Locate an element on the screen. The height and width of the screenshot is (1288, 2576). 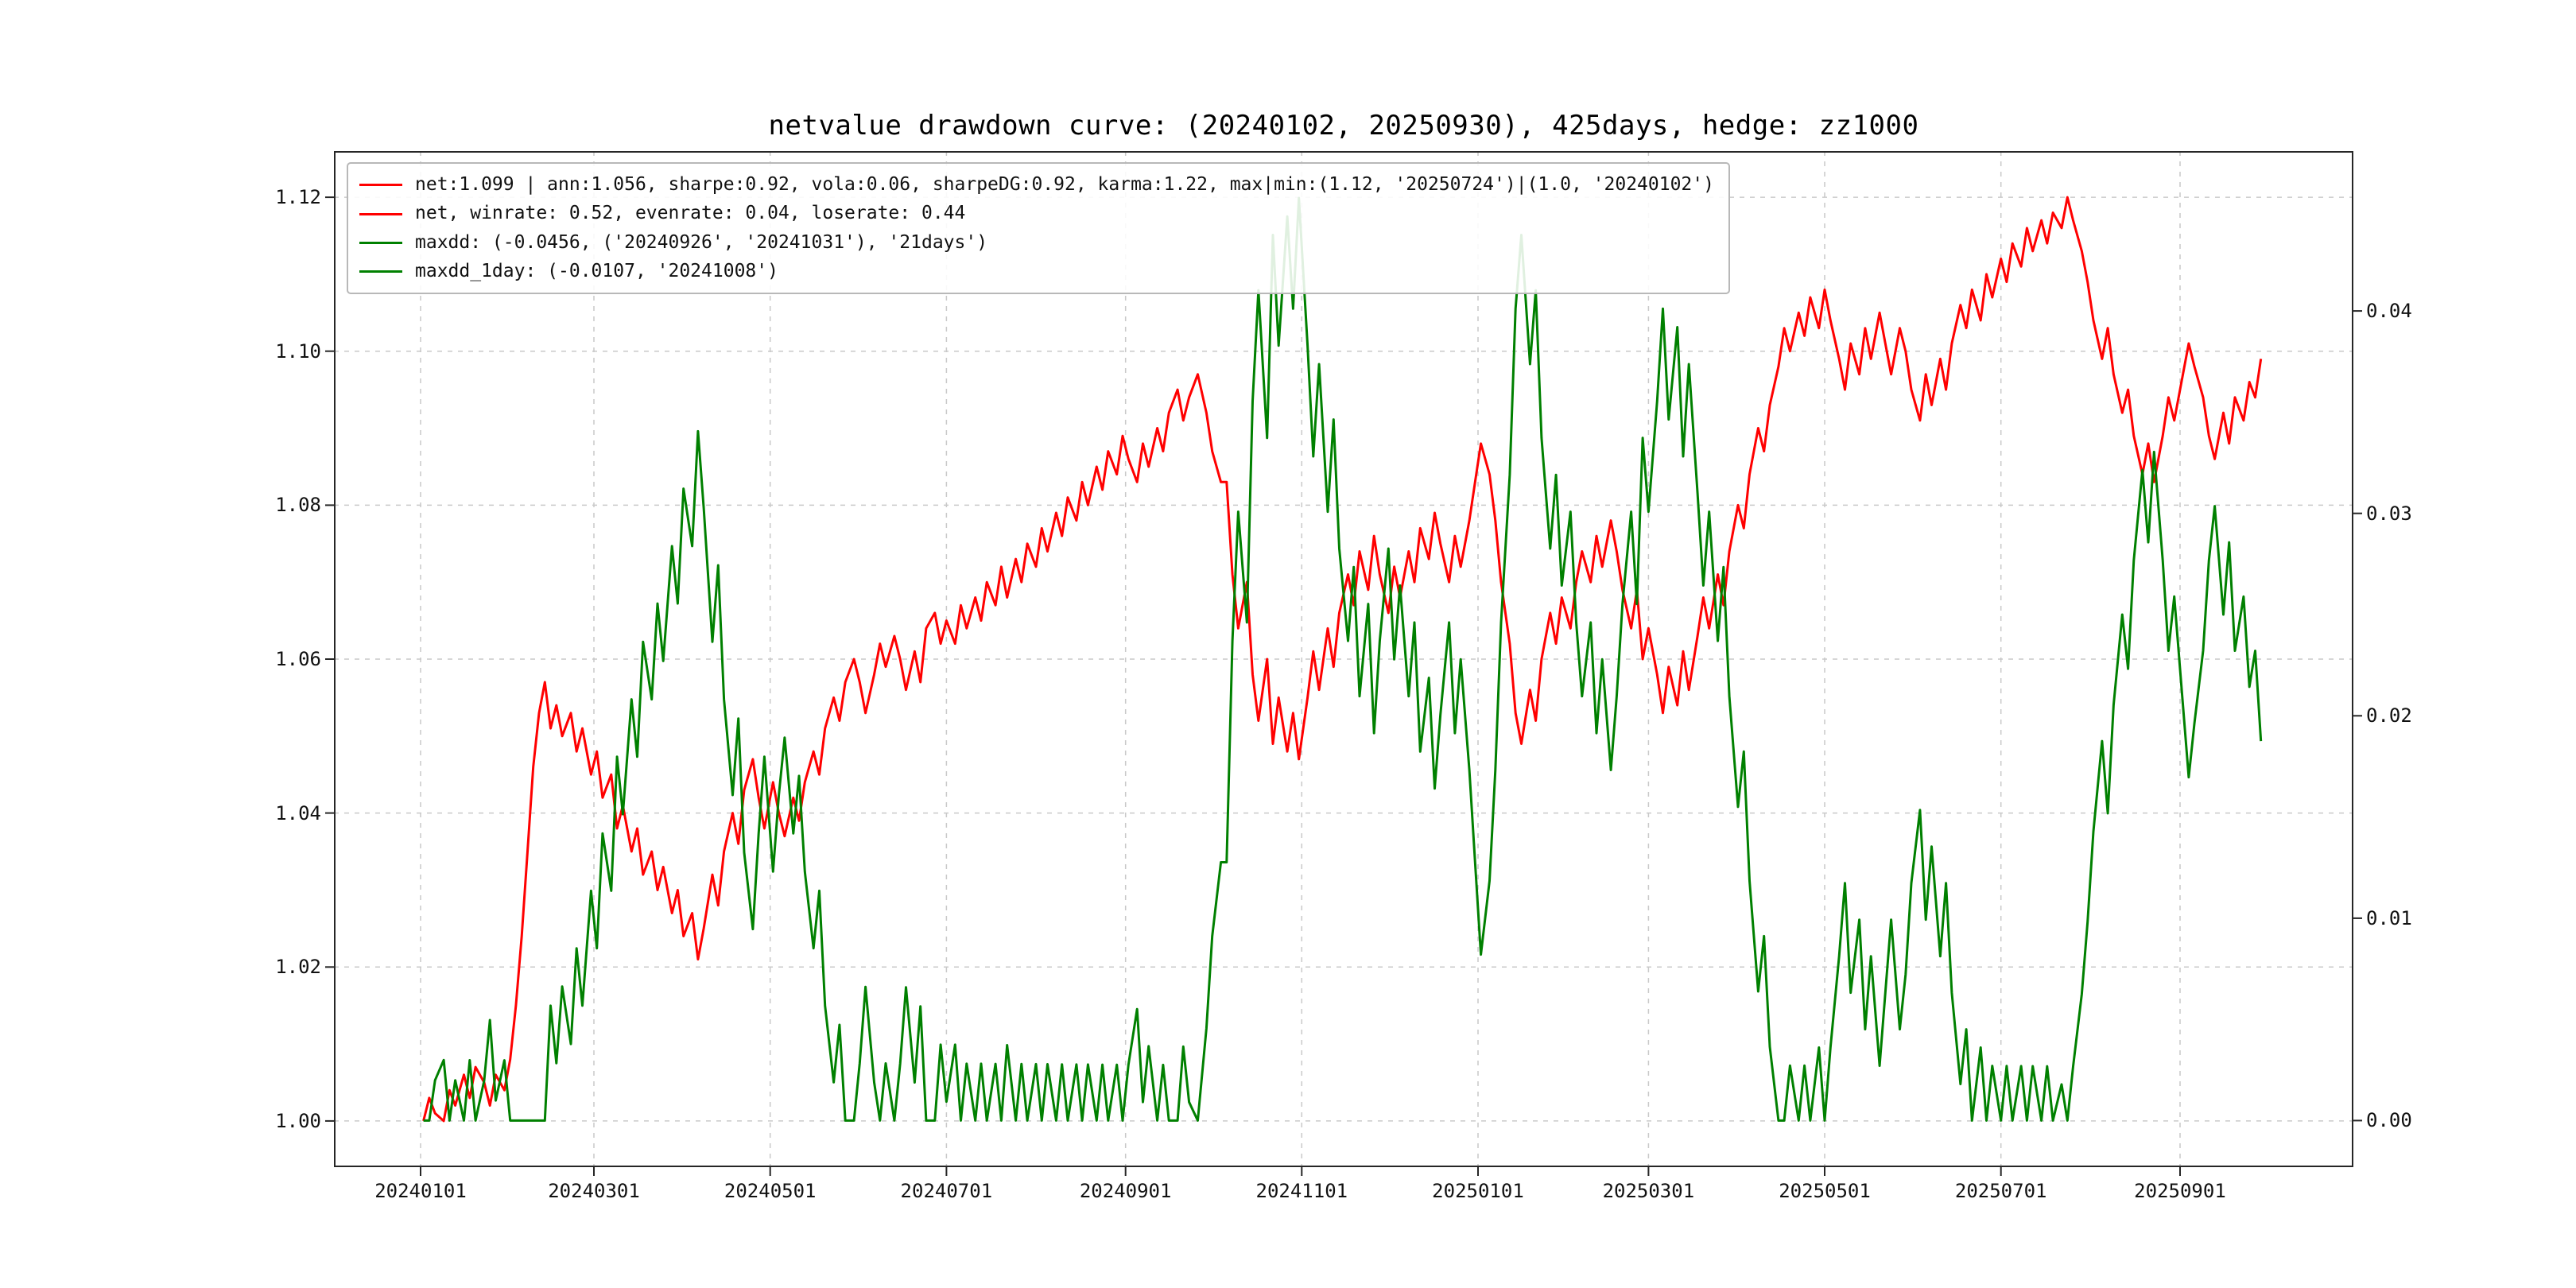
x-tick-label: 20240701 is located at coordinates (947, 1191).